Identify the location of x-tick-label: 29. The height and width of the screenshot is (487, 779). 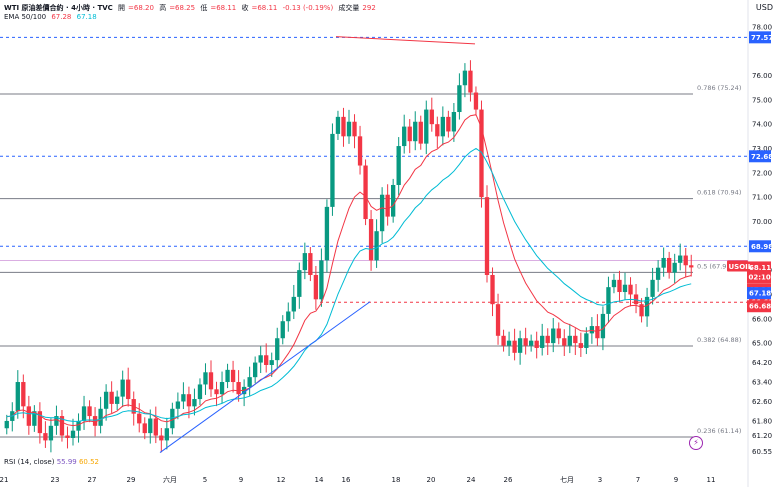
(131, 480).